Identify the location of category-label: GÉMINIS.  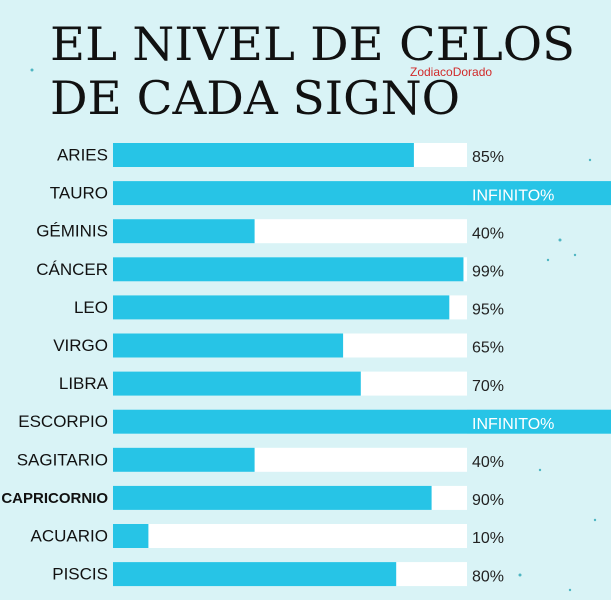
(72, 231).